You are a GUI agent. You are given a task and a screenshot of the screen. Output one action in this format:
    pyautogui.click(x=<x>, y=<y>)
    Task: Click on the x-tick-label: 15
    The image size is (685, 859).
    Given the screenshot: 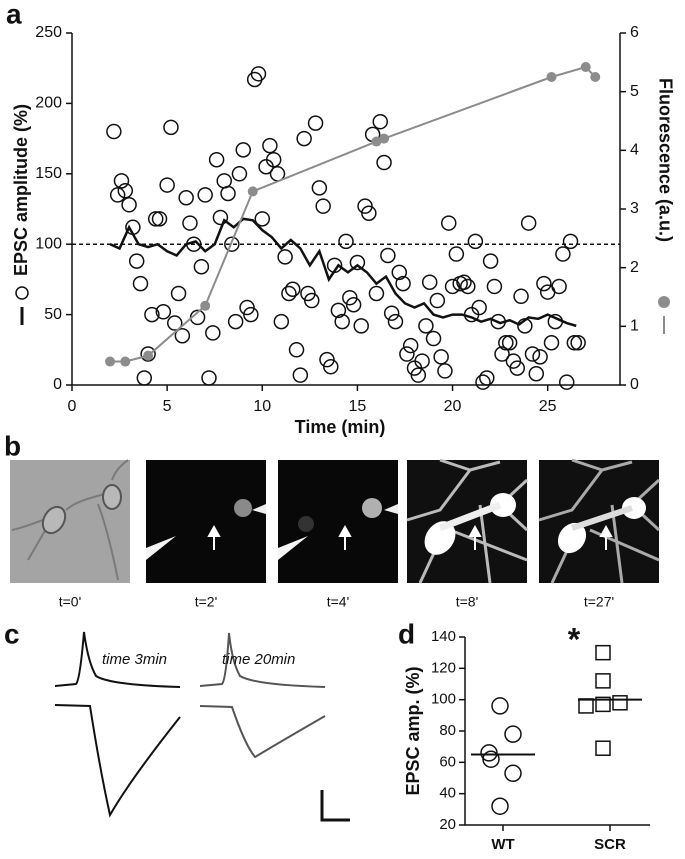 What is the action you would take?
    pyautogui.click(x=358, y=406)
    